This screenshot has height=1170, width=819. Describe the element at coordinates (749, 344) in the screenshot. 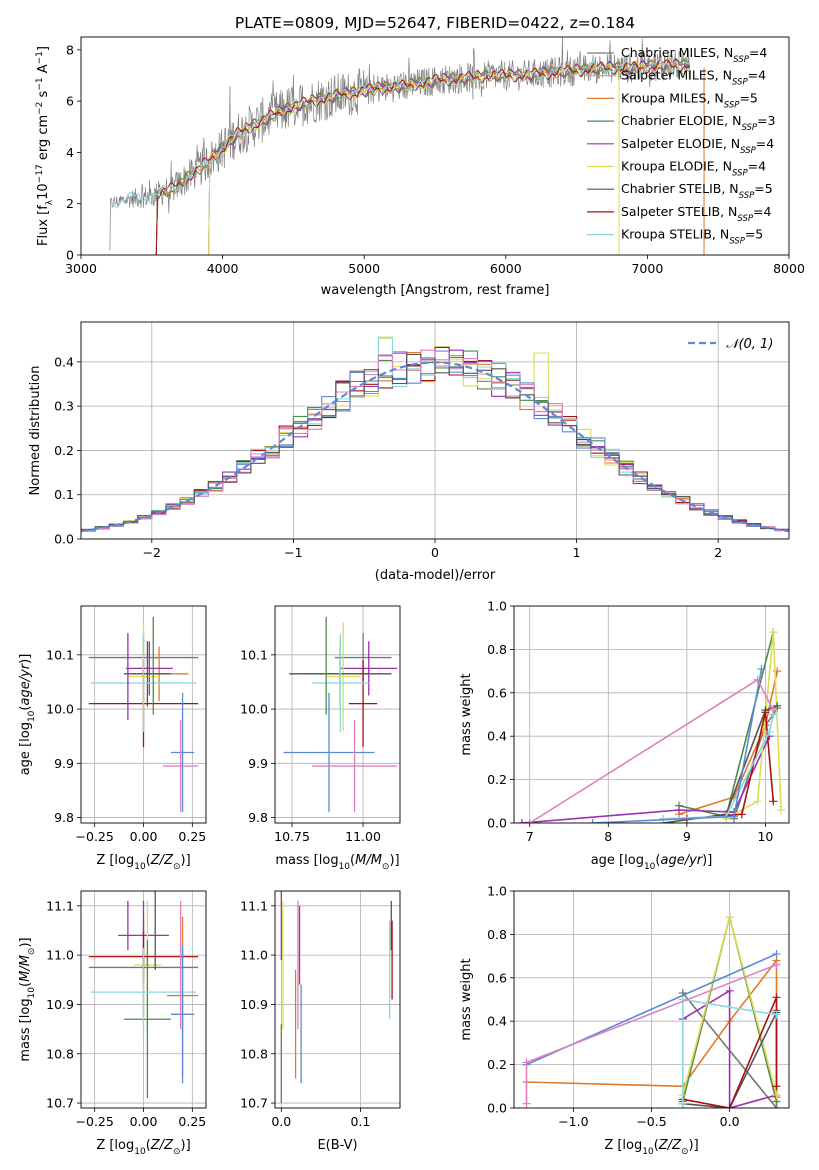

I see `legend-label: 𝒩(0, 1)` at that location.